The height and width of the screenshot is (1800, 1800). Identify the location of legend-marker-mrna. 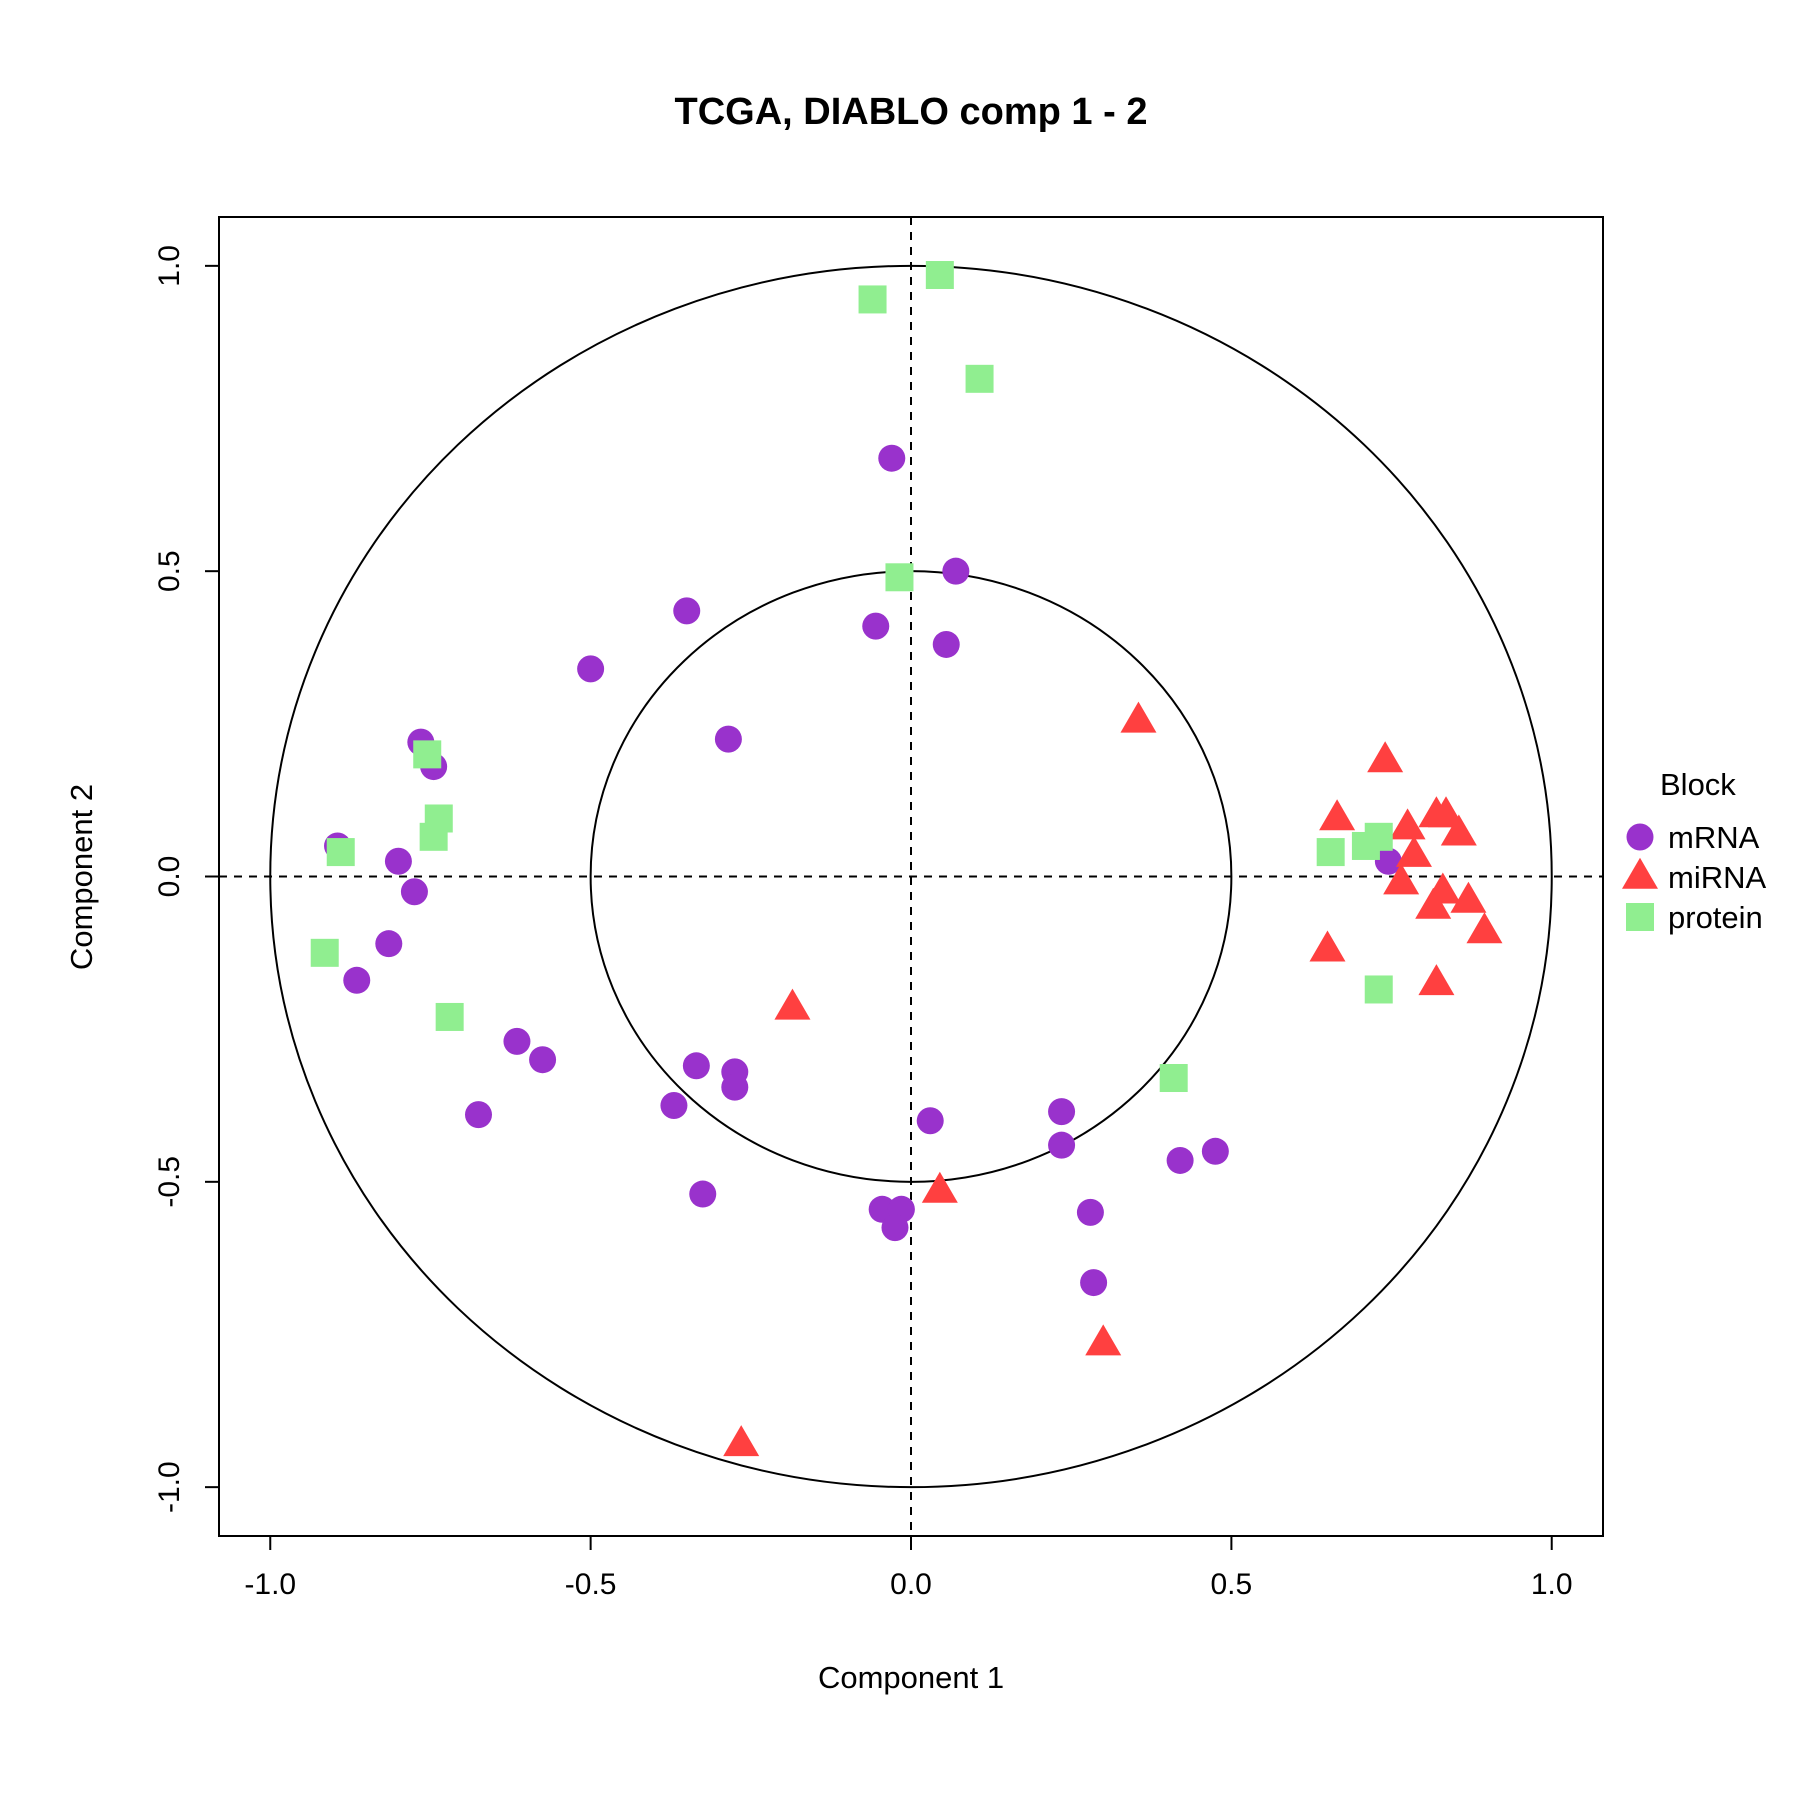
(1640, 837).